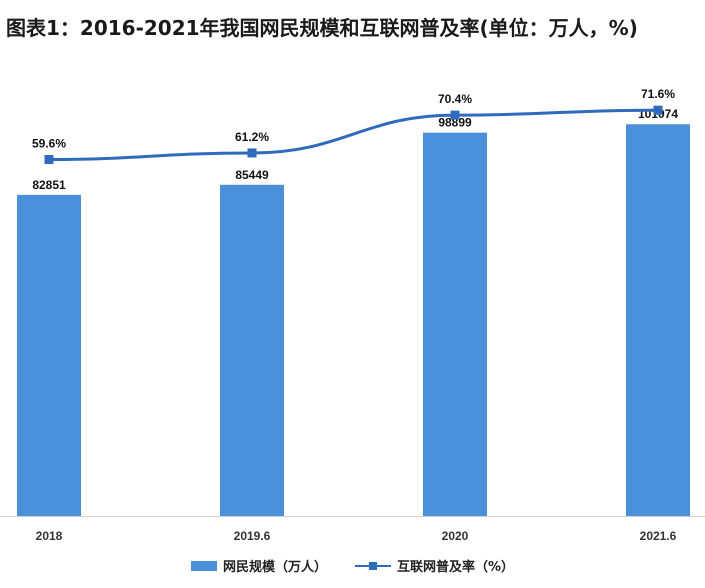  Describe the element at coordinates (252, 536) in the screenshot. I see `x-tick-label-2019.6: 2019.6` at that location.